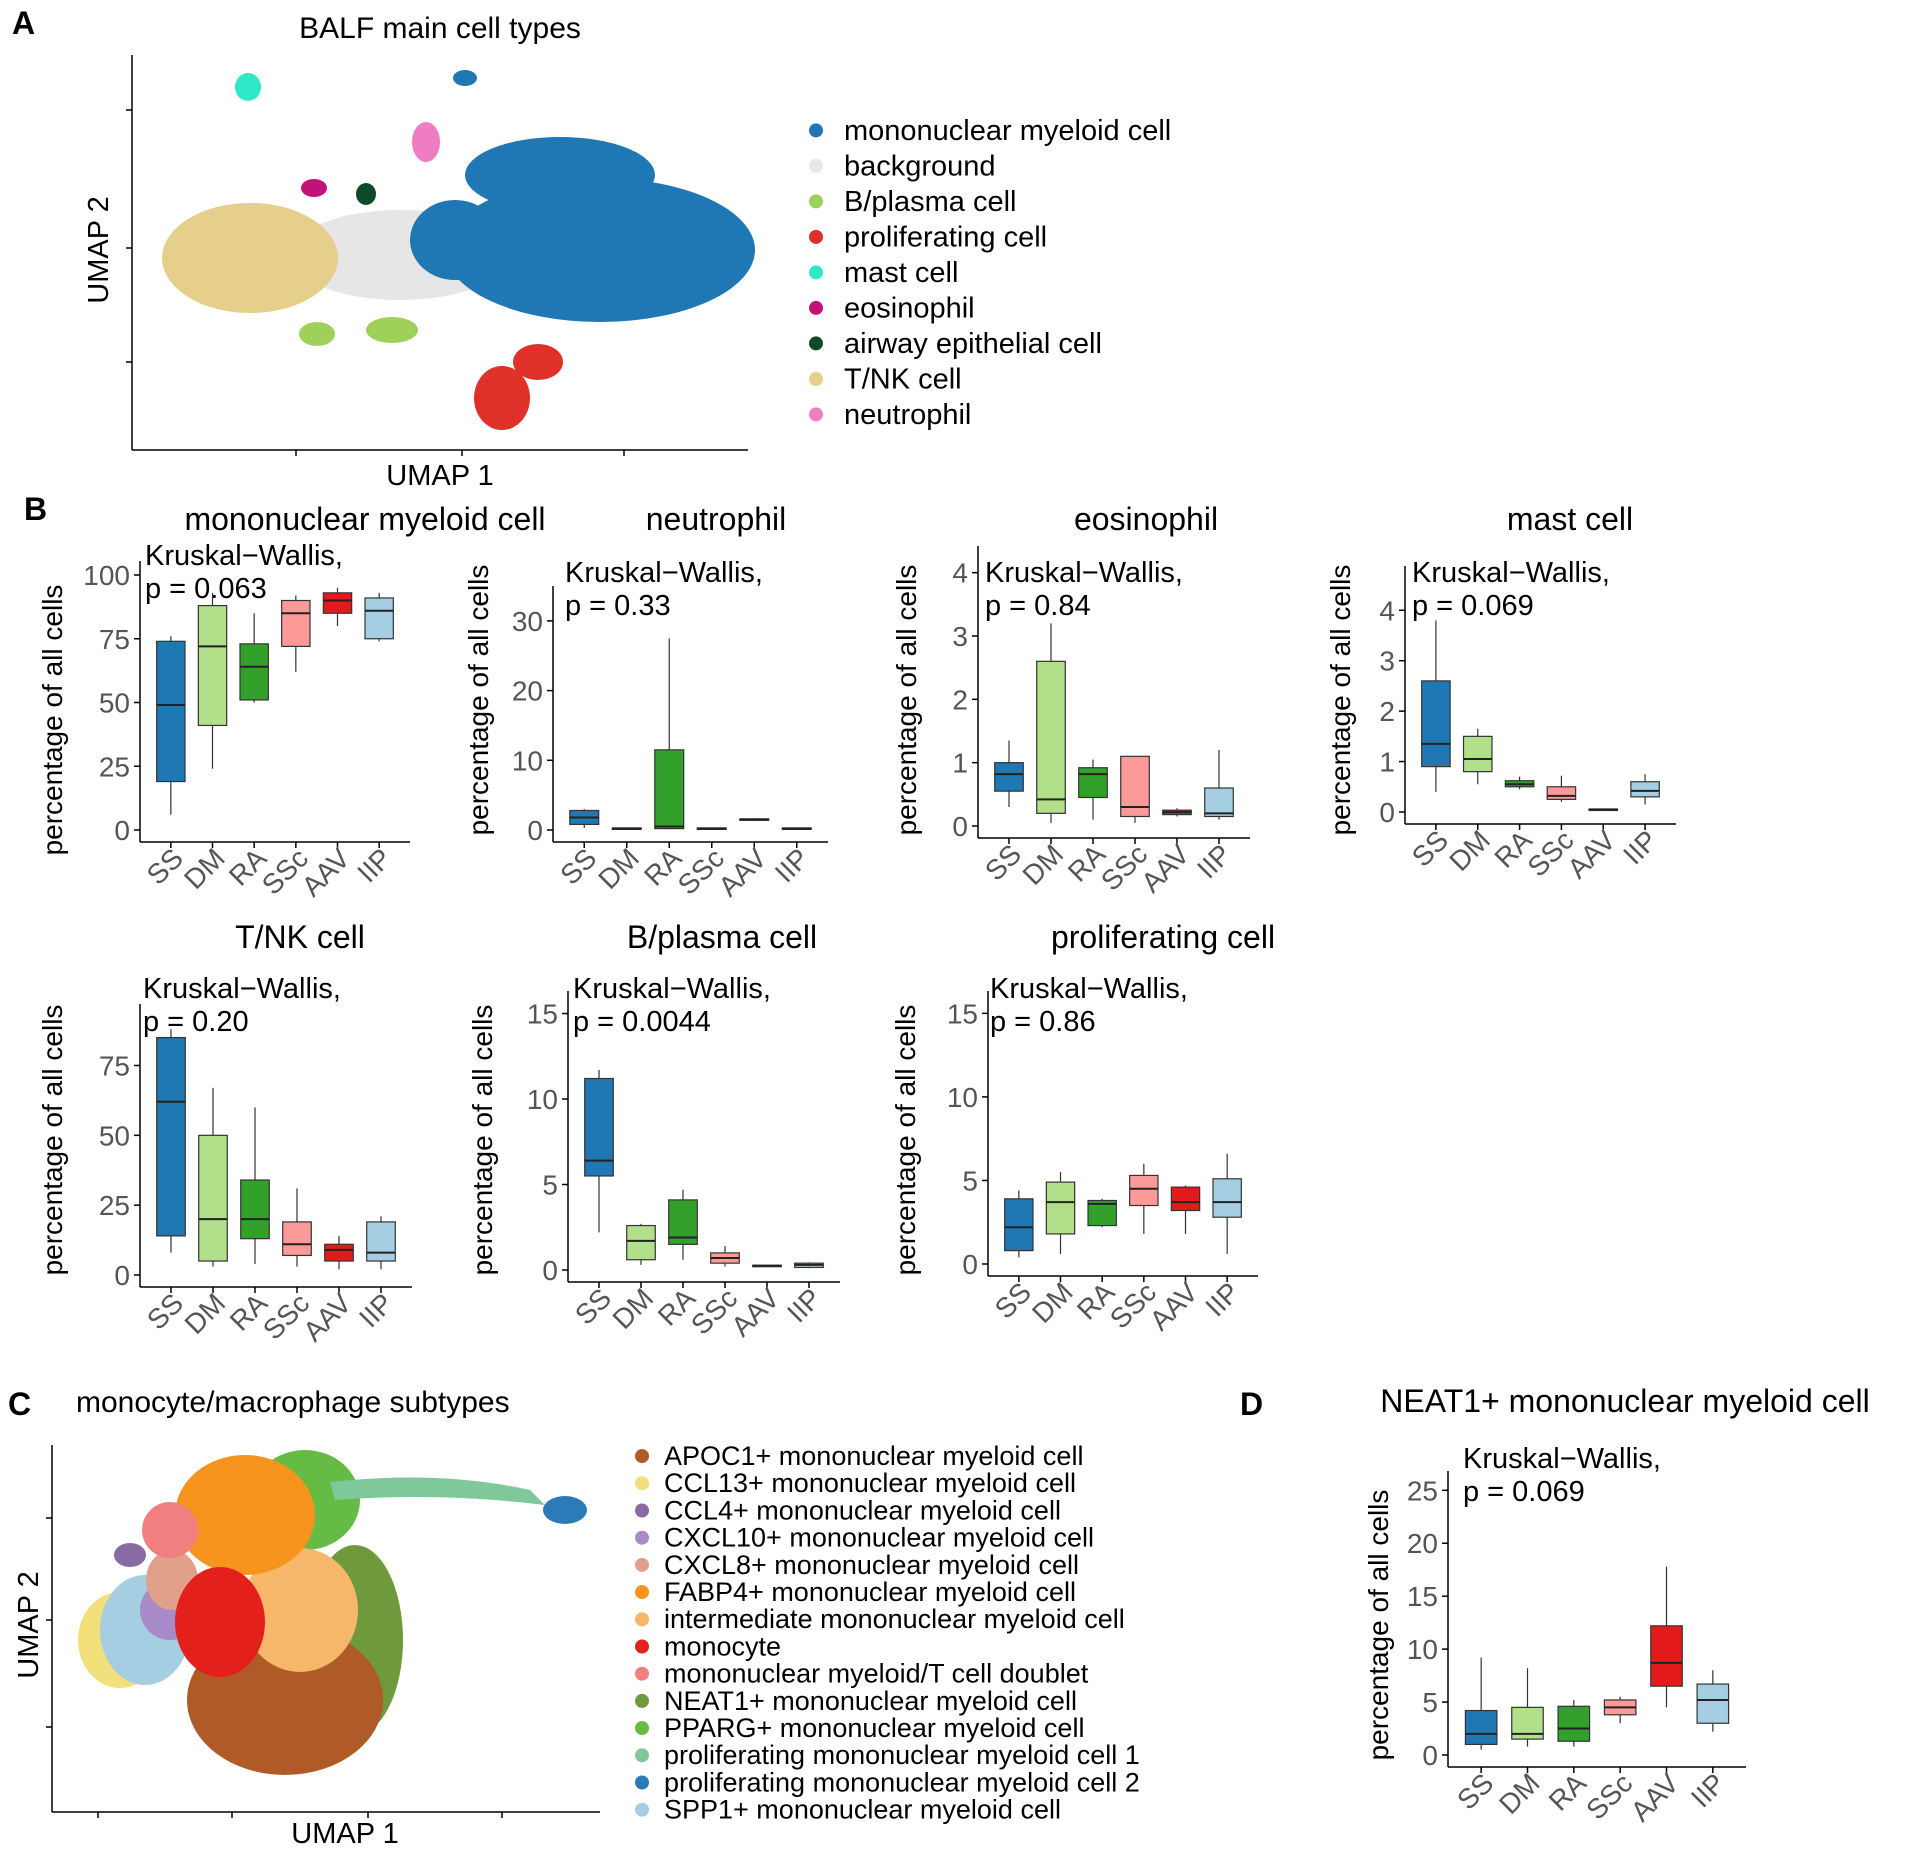 This screenshot has height=1850, width=1909. I want to click on chart2-box-SS, so click(1009, 777).